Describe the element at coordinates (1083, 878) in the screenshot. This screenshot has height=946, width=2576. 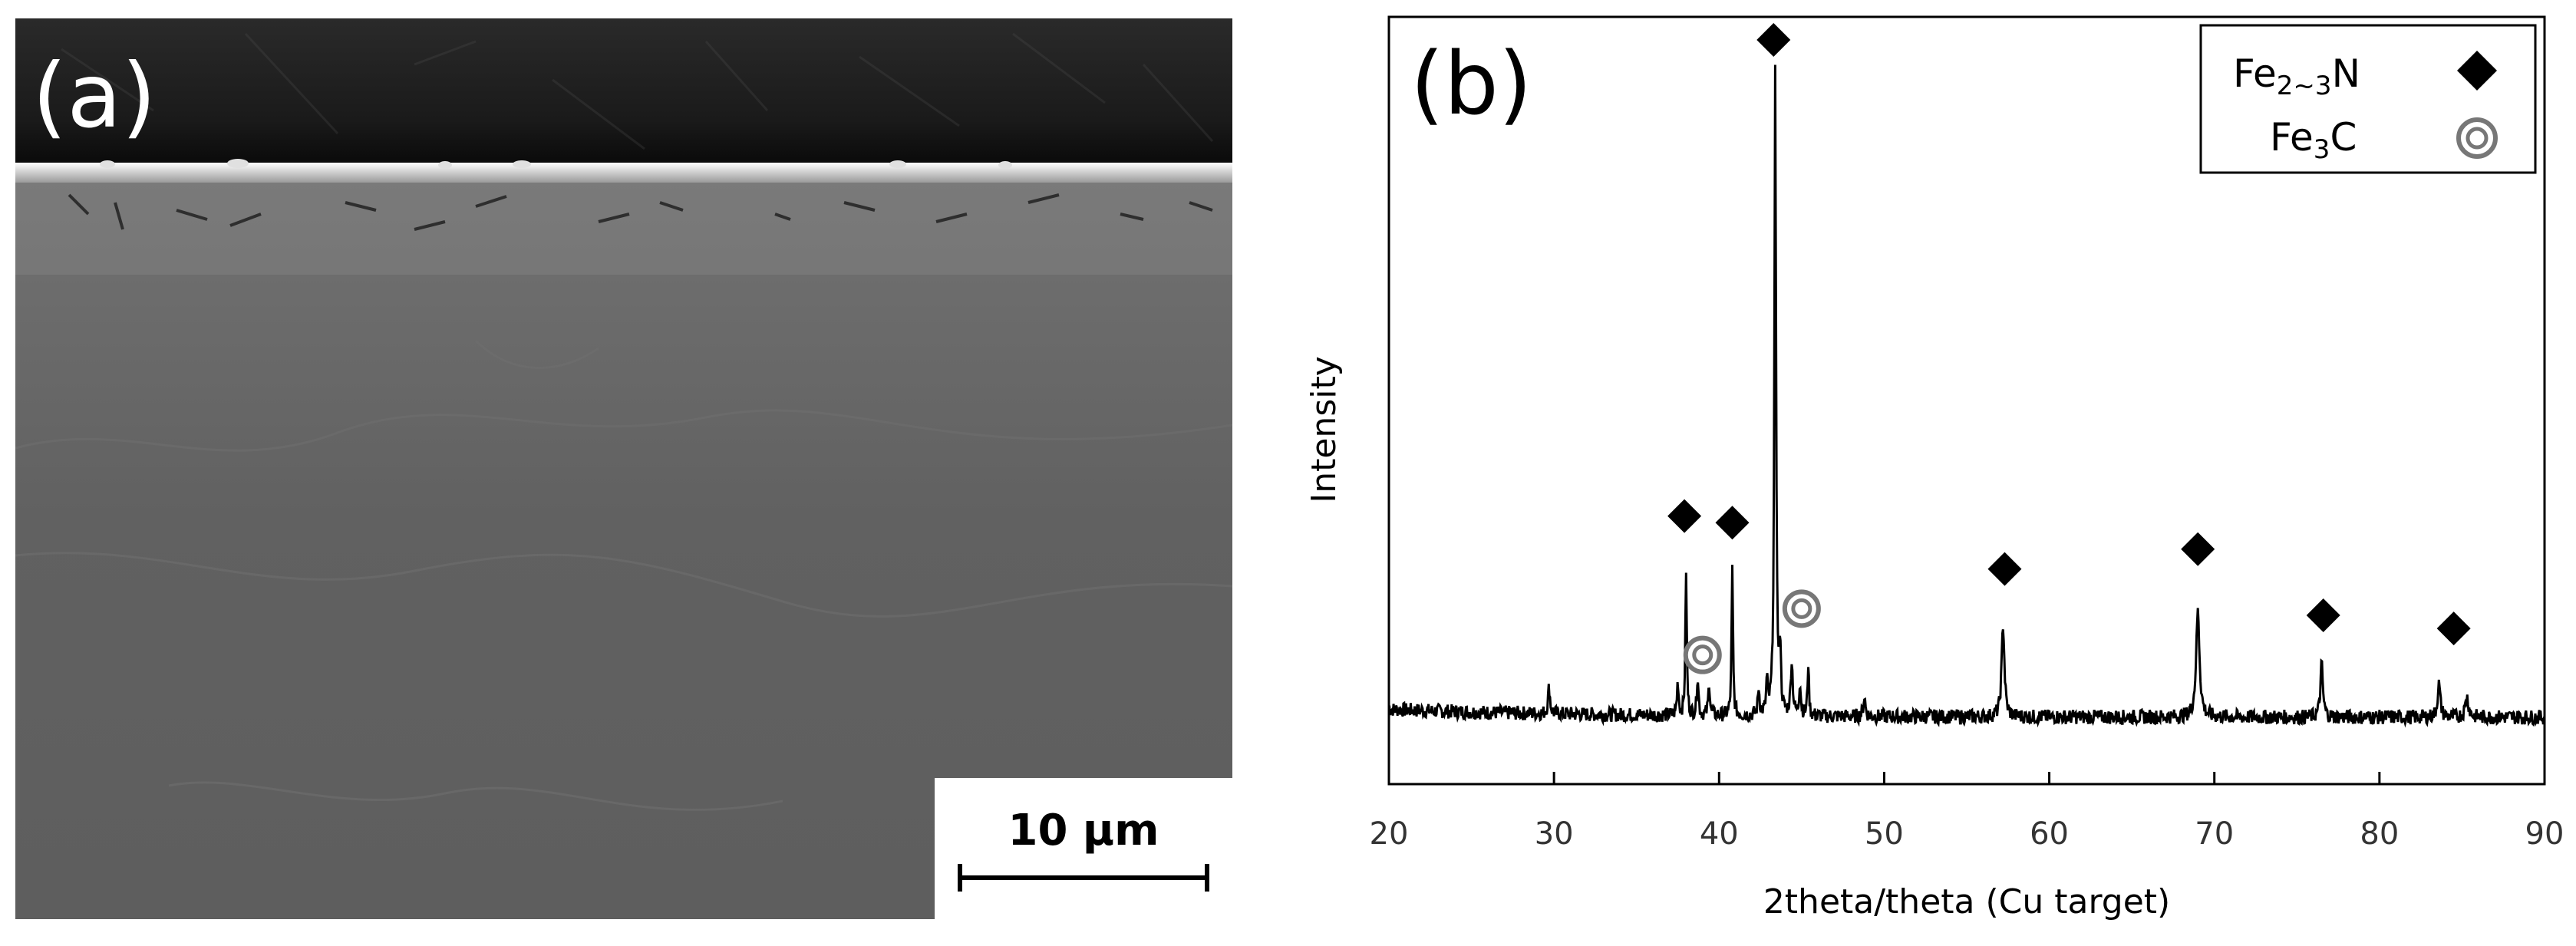
I see `scale-bar` at that location.